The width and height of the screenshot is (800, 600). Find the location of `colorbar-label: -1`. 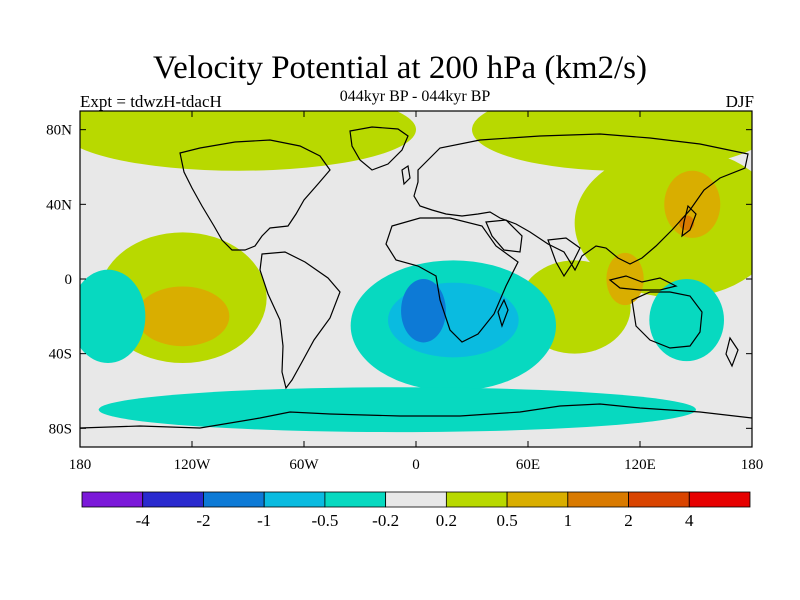

colorbar-label: -1 is located at coordinates (264, 520).